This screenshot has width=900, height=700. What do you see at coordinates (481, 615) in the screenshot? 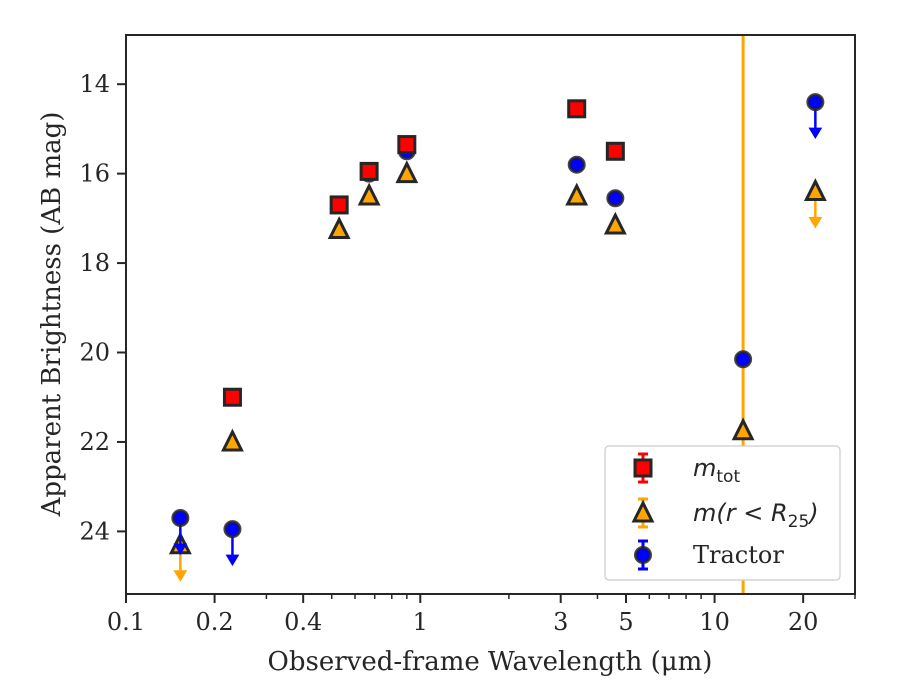
I see `x-axis-ticks: 0.1 0.2 0.4 1 3 5 10 20` at bounding box center [481, 615].